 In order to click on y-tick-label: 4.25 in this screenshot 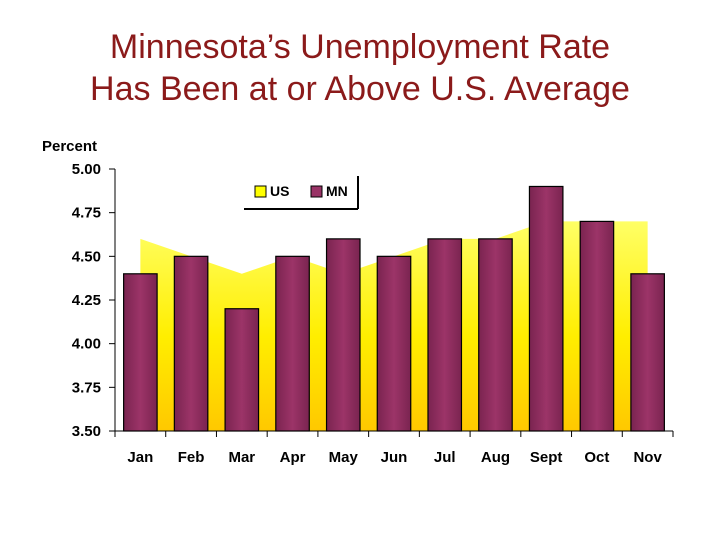, I will do `click(86, 300)`.